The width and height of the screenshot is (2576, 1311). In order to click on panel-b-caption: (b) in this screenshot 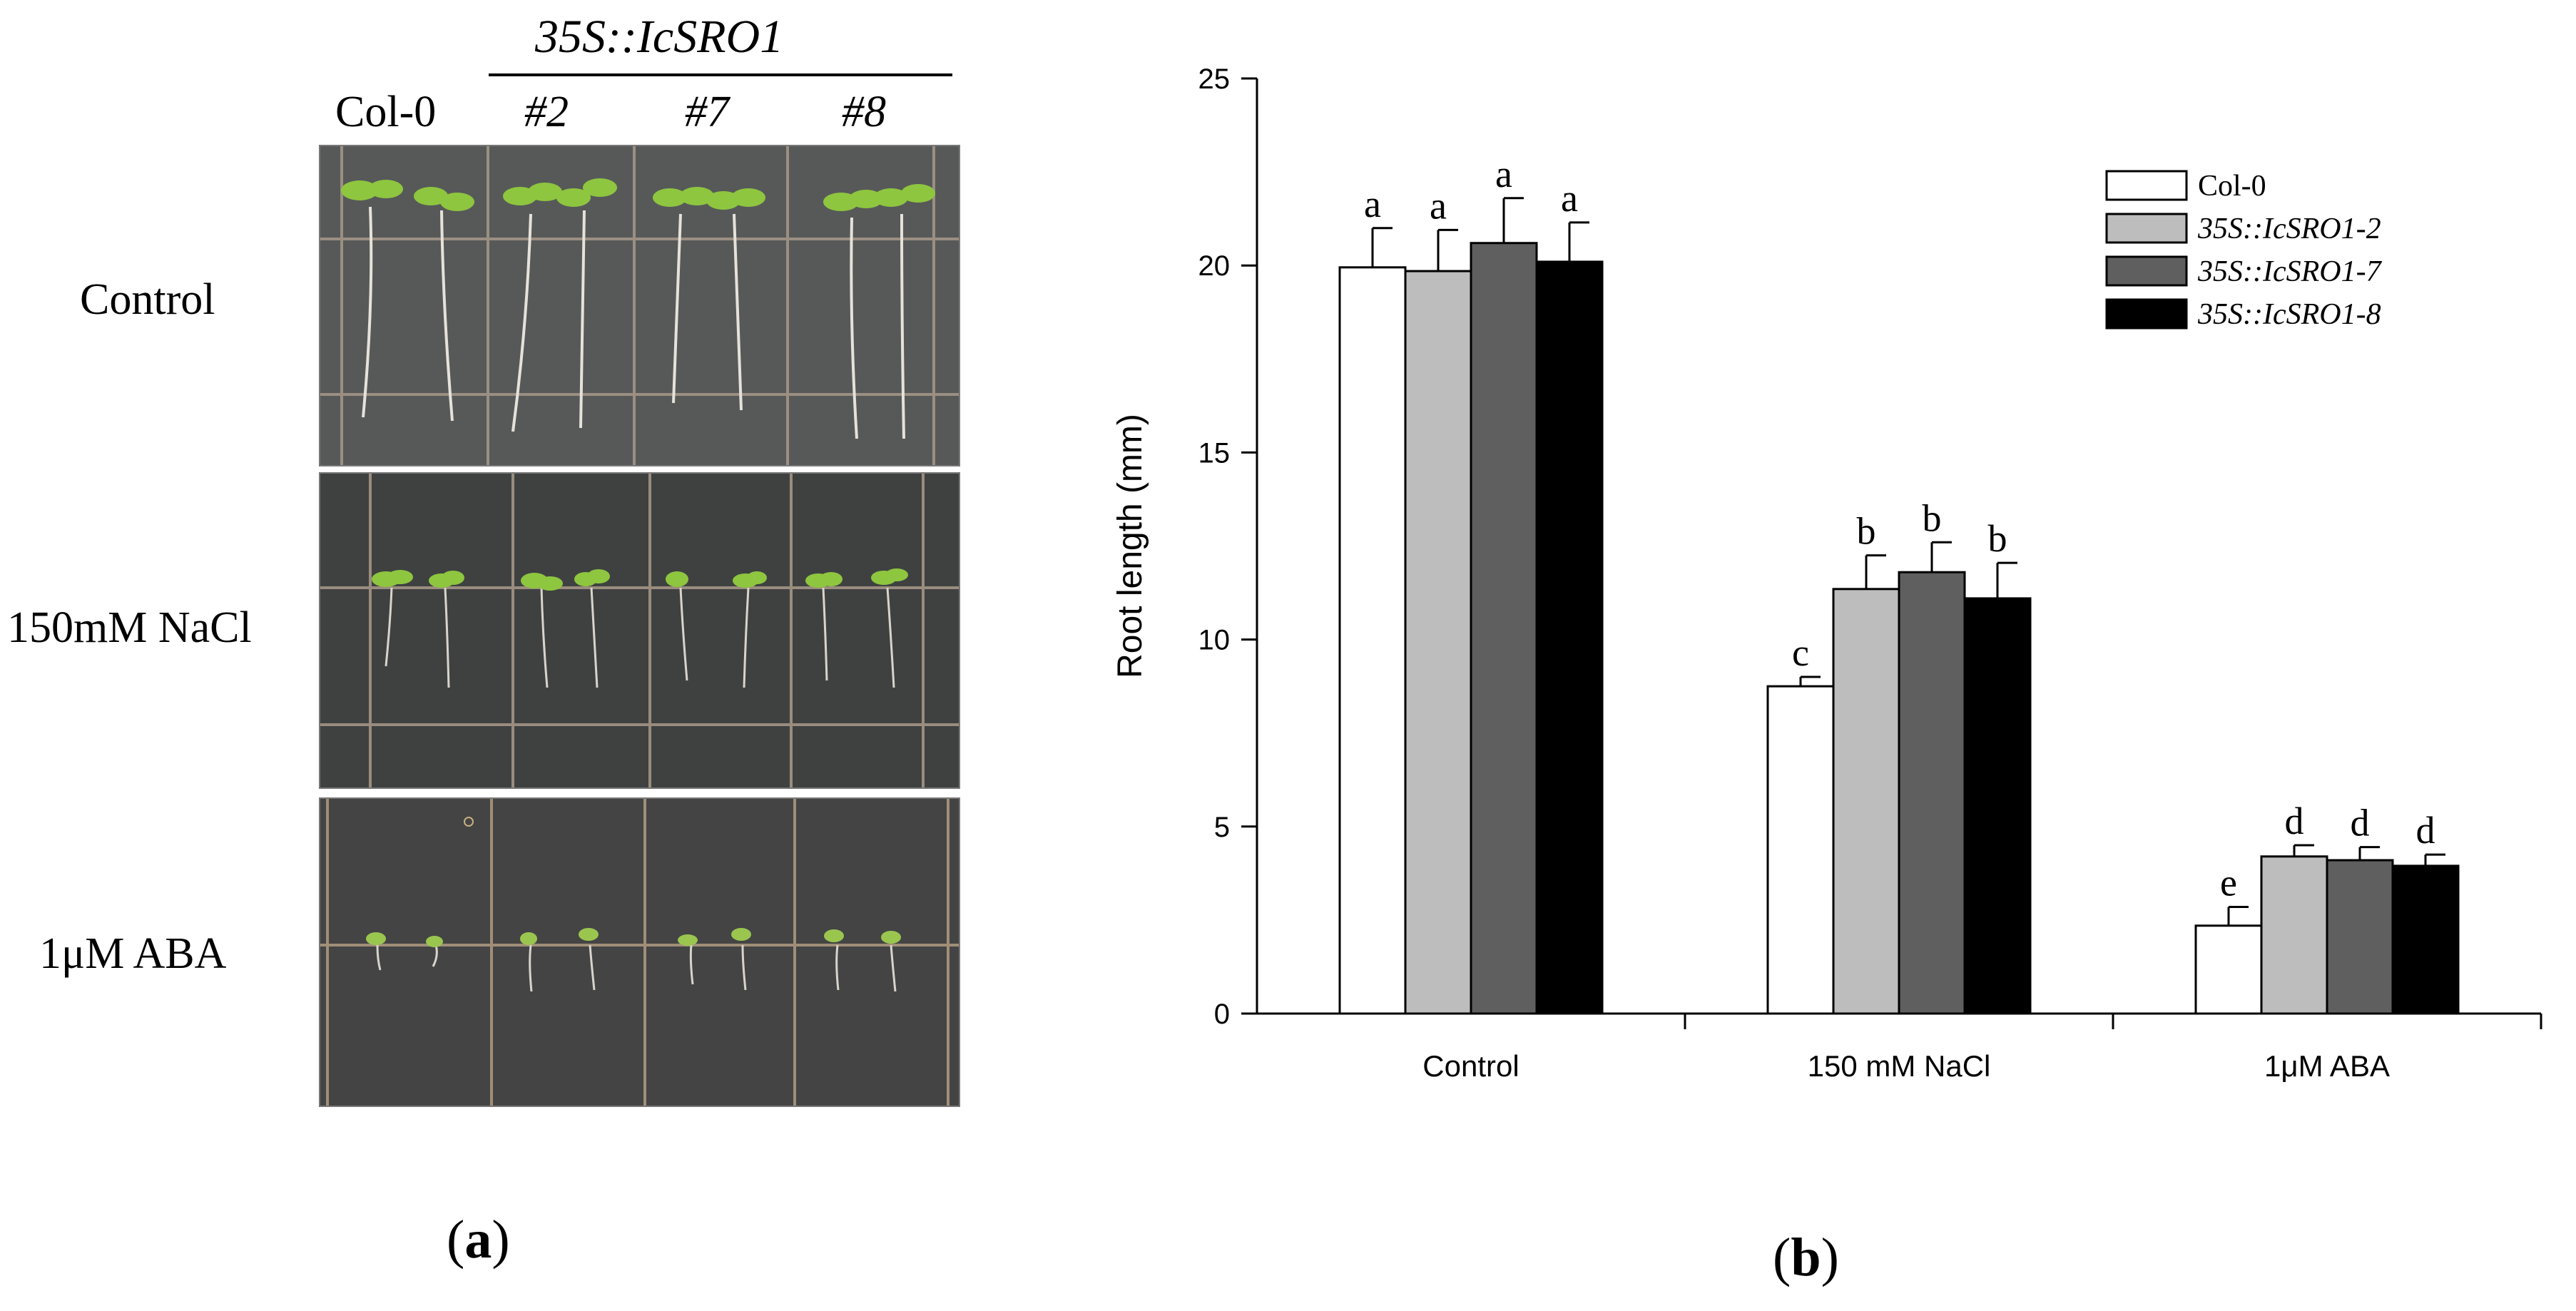, I will do `click(1806, 1257)`.